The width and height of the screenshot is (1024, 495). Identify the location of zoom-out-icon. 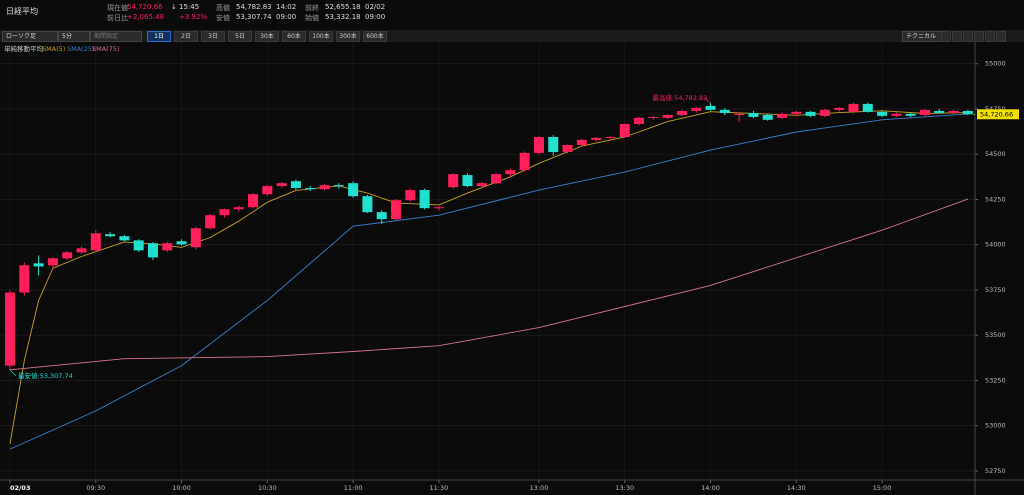
(968, 36).